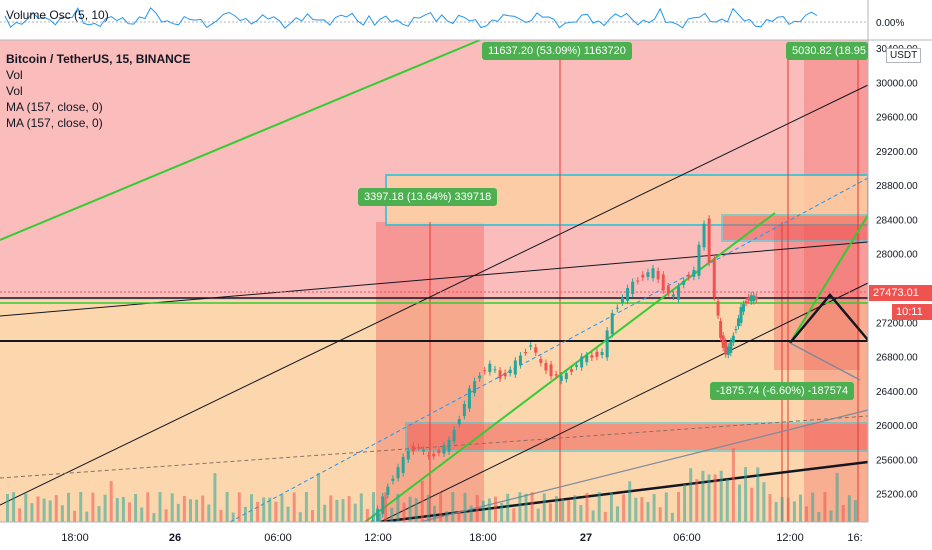  Describe the element at coordinates (411, 17) in the screenshot. I see `volume-osc-line` at that location.